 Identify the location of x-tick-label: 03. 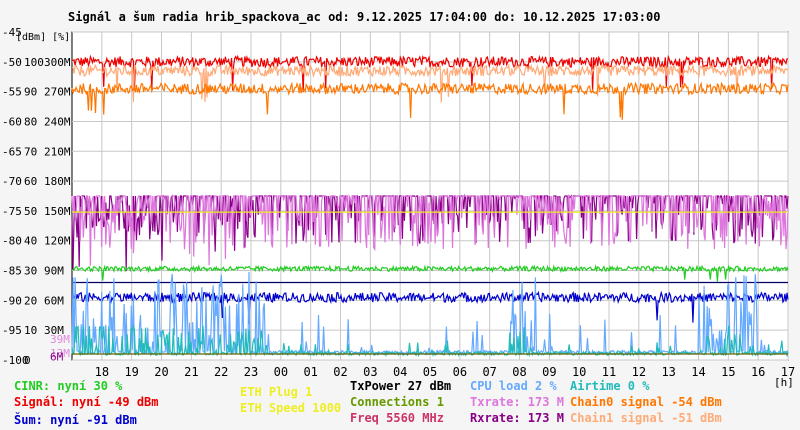
(370, 372).